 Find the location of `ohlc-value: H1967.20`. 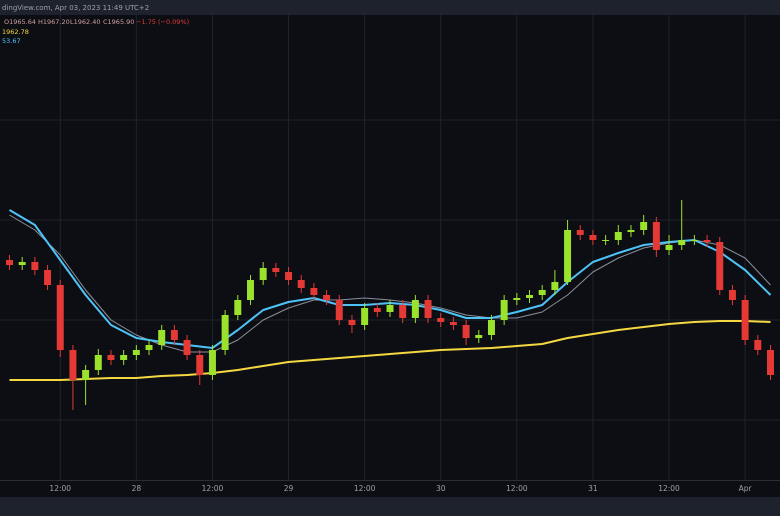

ohlc-value: H1967.20 is located at coordinates (54, 22).